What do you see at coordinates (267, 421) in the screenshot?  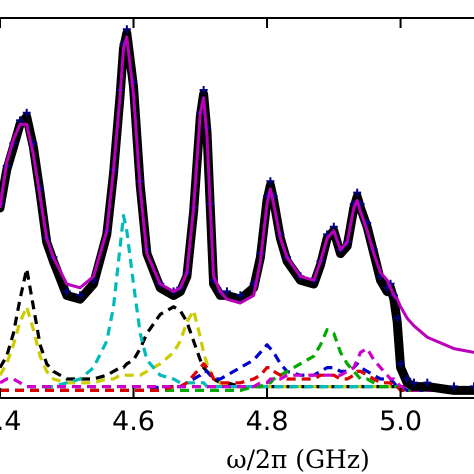 I see `x-tick-label: 4.8` at bounding box center [267, 421].